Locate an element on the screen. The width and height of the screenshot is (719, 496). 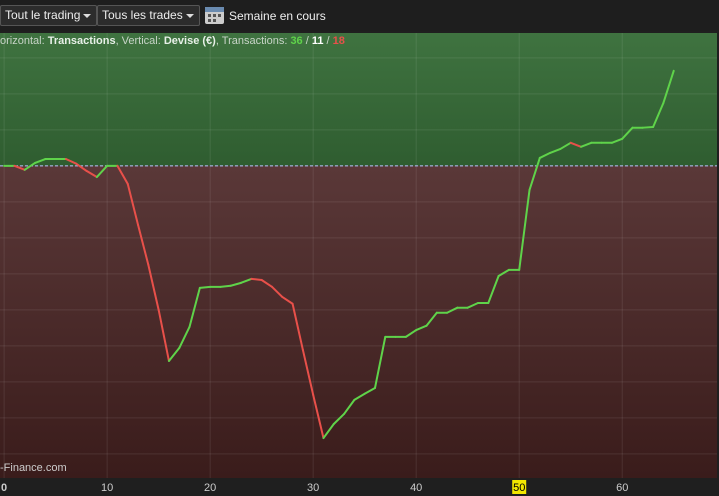
x-tick-label: 60 is located at coordinates (622, 488).